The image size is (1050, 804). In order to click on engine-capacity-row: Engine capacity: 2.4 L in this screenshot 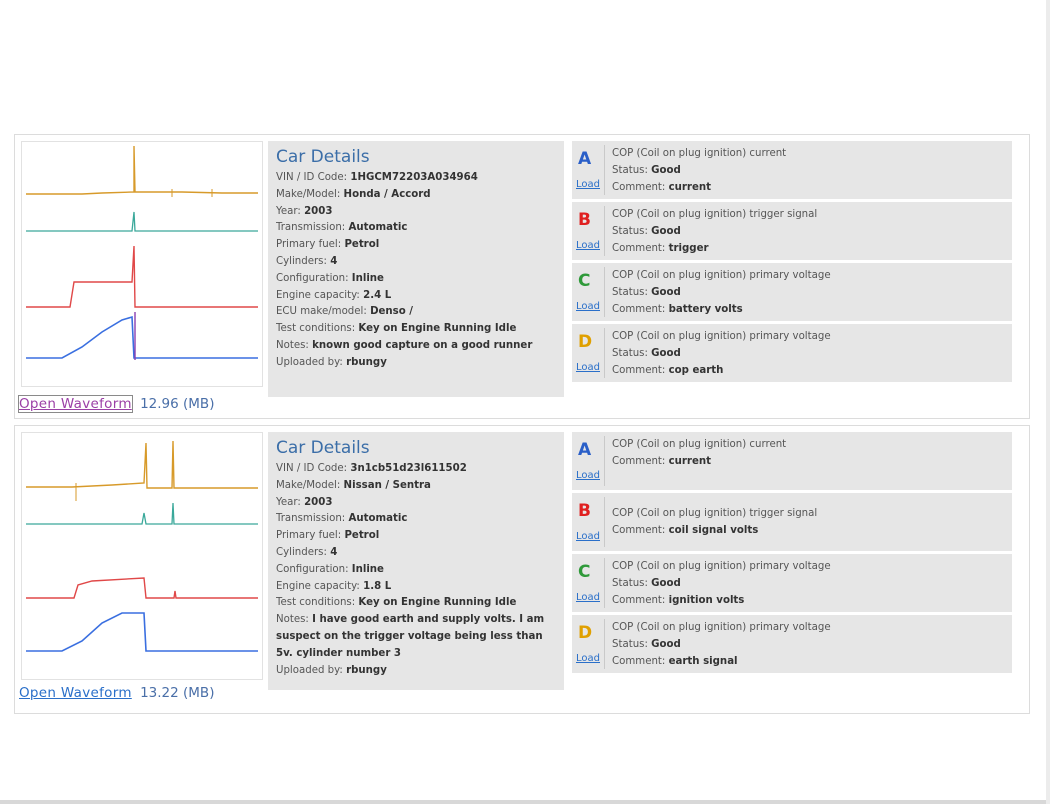, I will do `click(334, 295)`.